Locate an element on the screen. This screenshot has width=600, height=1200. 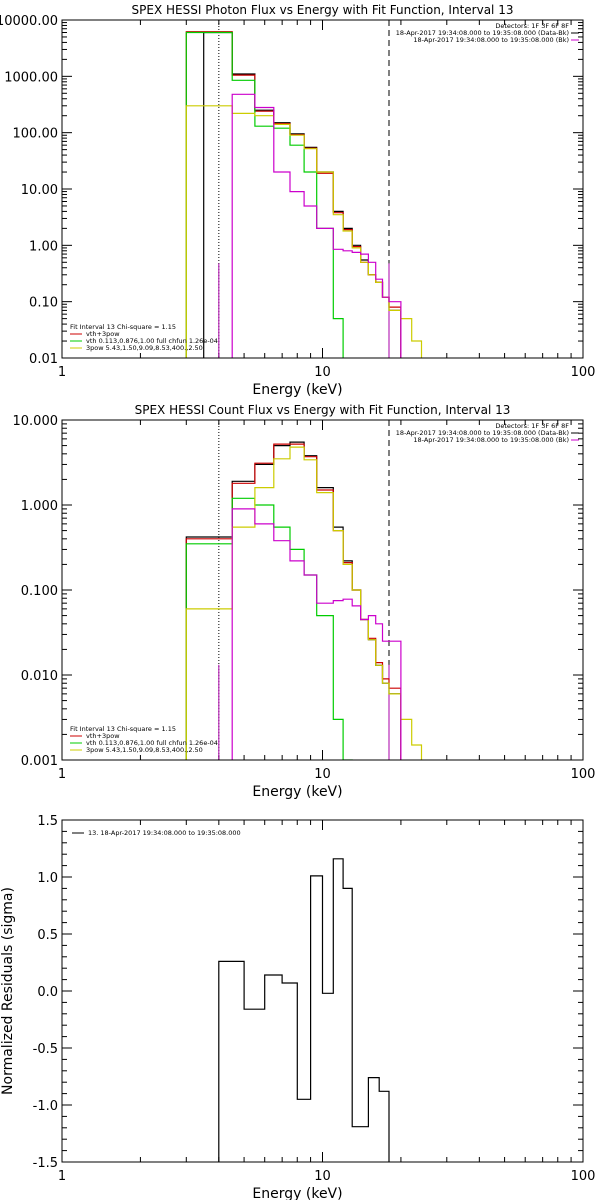
y-tick-label: 1.5 is located at coordinates (47, 821).